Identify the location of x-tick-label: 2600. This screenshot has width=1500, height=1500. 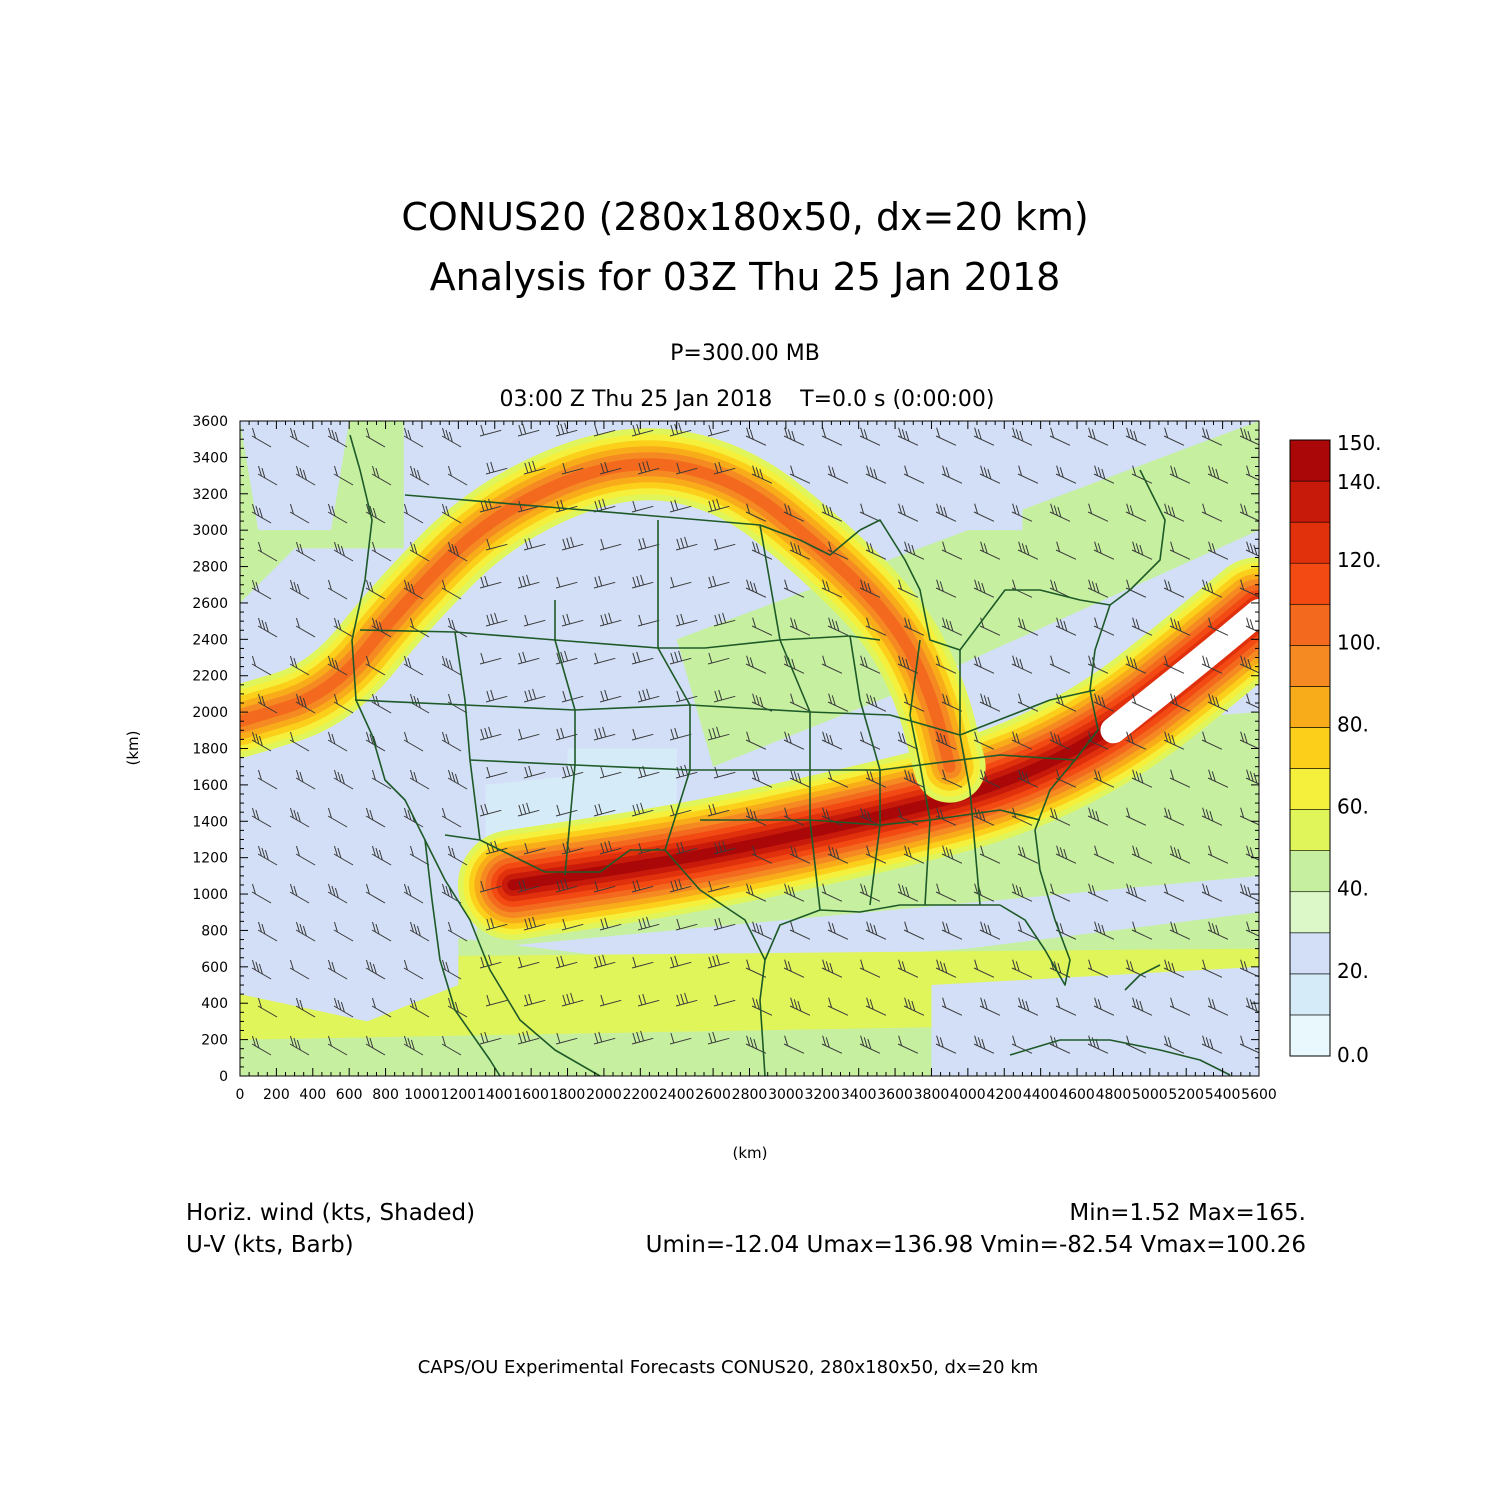
(713, 1095).